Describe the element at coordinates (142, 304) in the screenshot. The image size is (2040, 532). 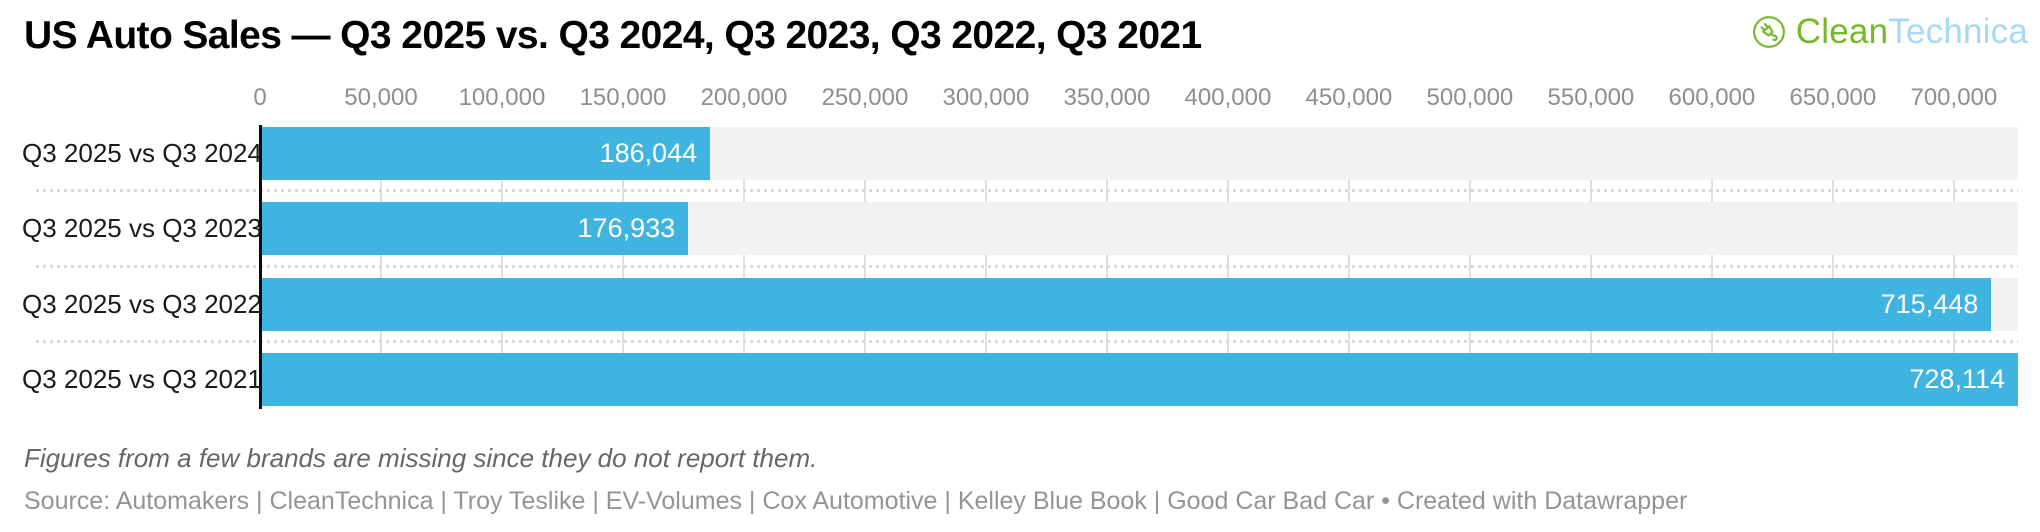
I see `row-label: Q3 2025 vs Q3 2022` at that location.